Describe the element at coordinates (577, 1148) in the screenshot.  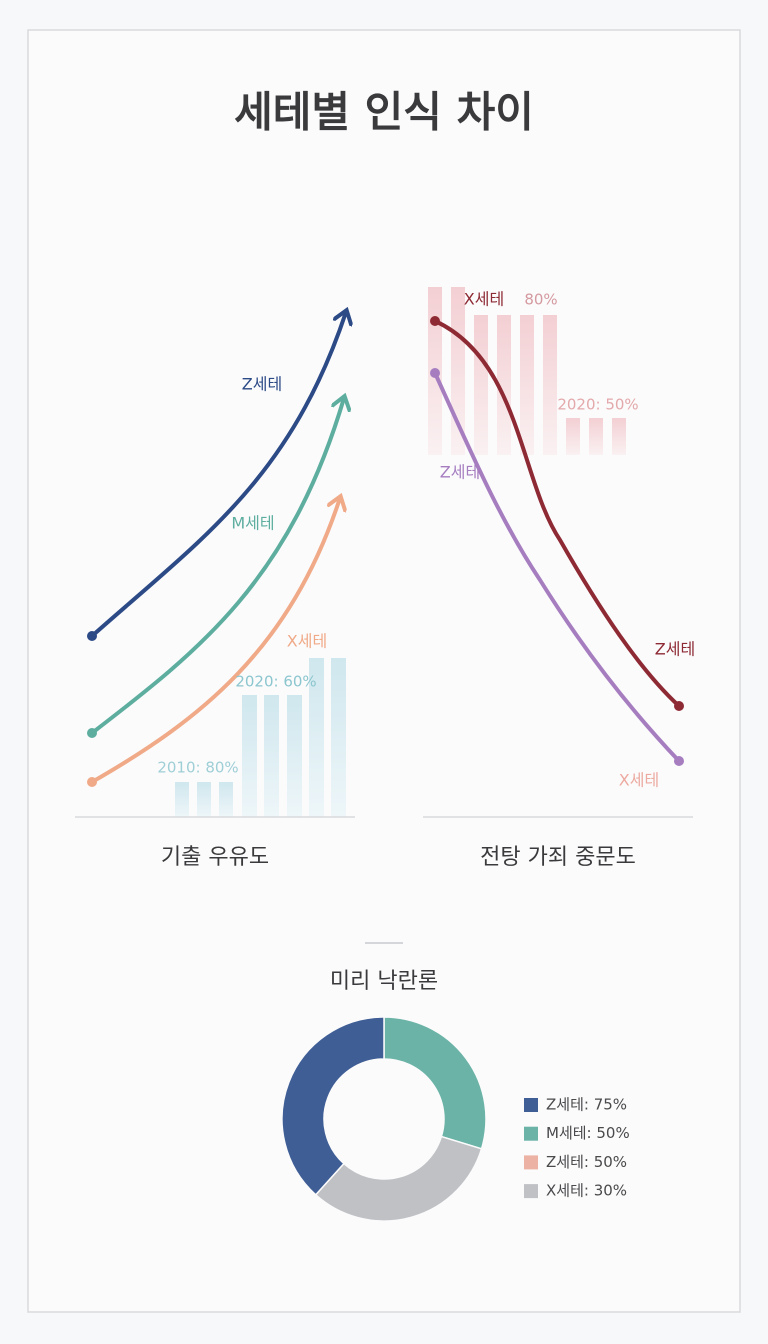
I see `legend: Z세테: 75% M세테: 50% Z세테: 50% X세테: 30%` at that location.